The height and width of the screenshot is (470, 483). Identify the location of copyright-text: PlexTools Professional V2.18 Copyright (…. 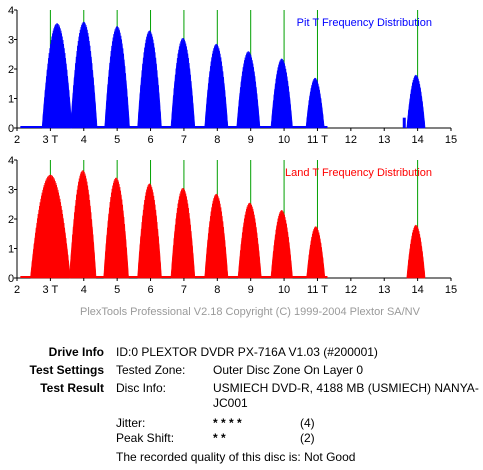
(250, 312).